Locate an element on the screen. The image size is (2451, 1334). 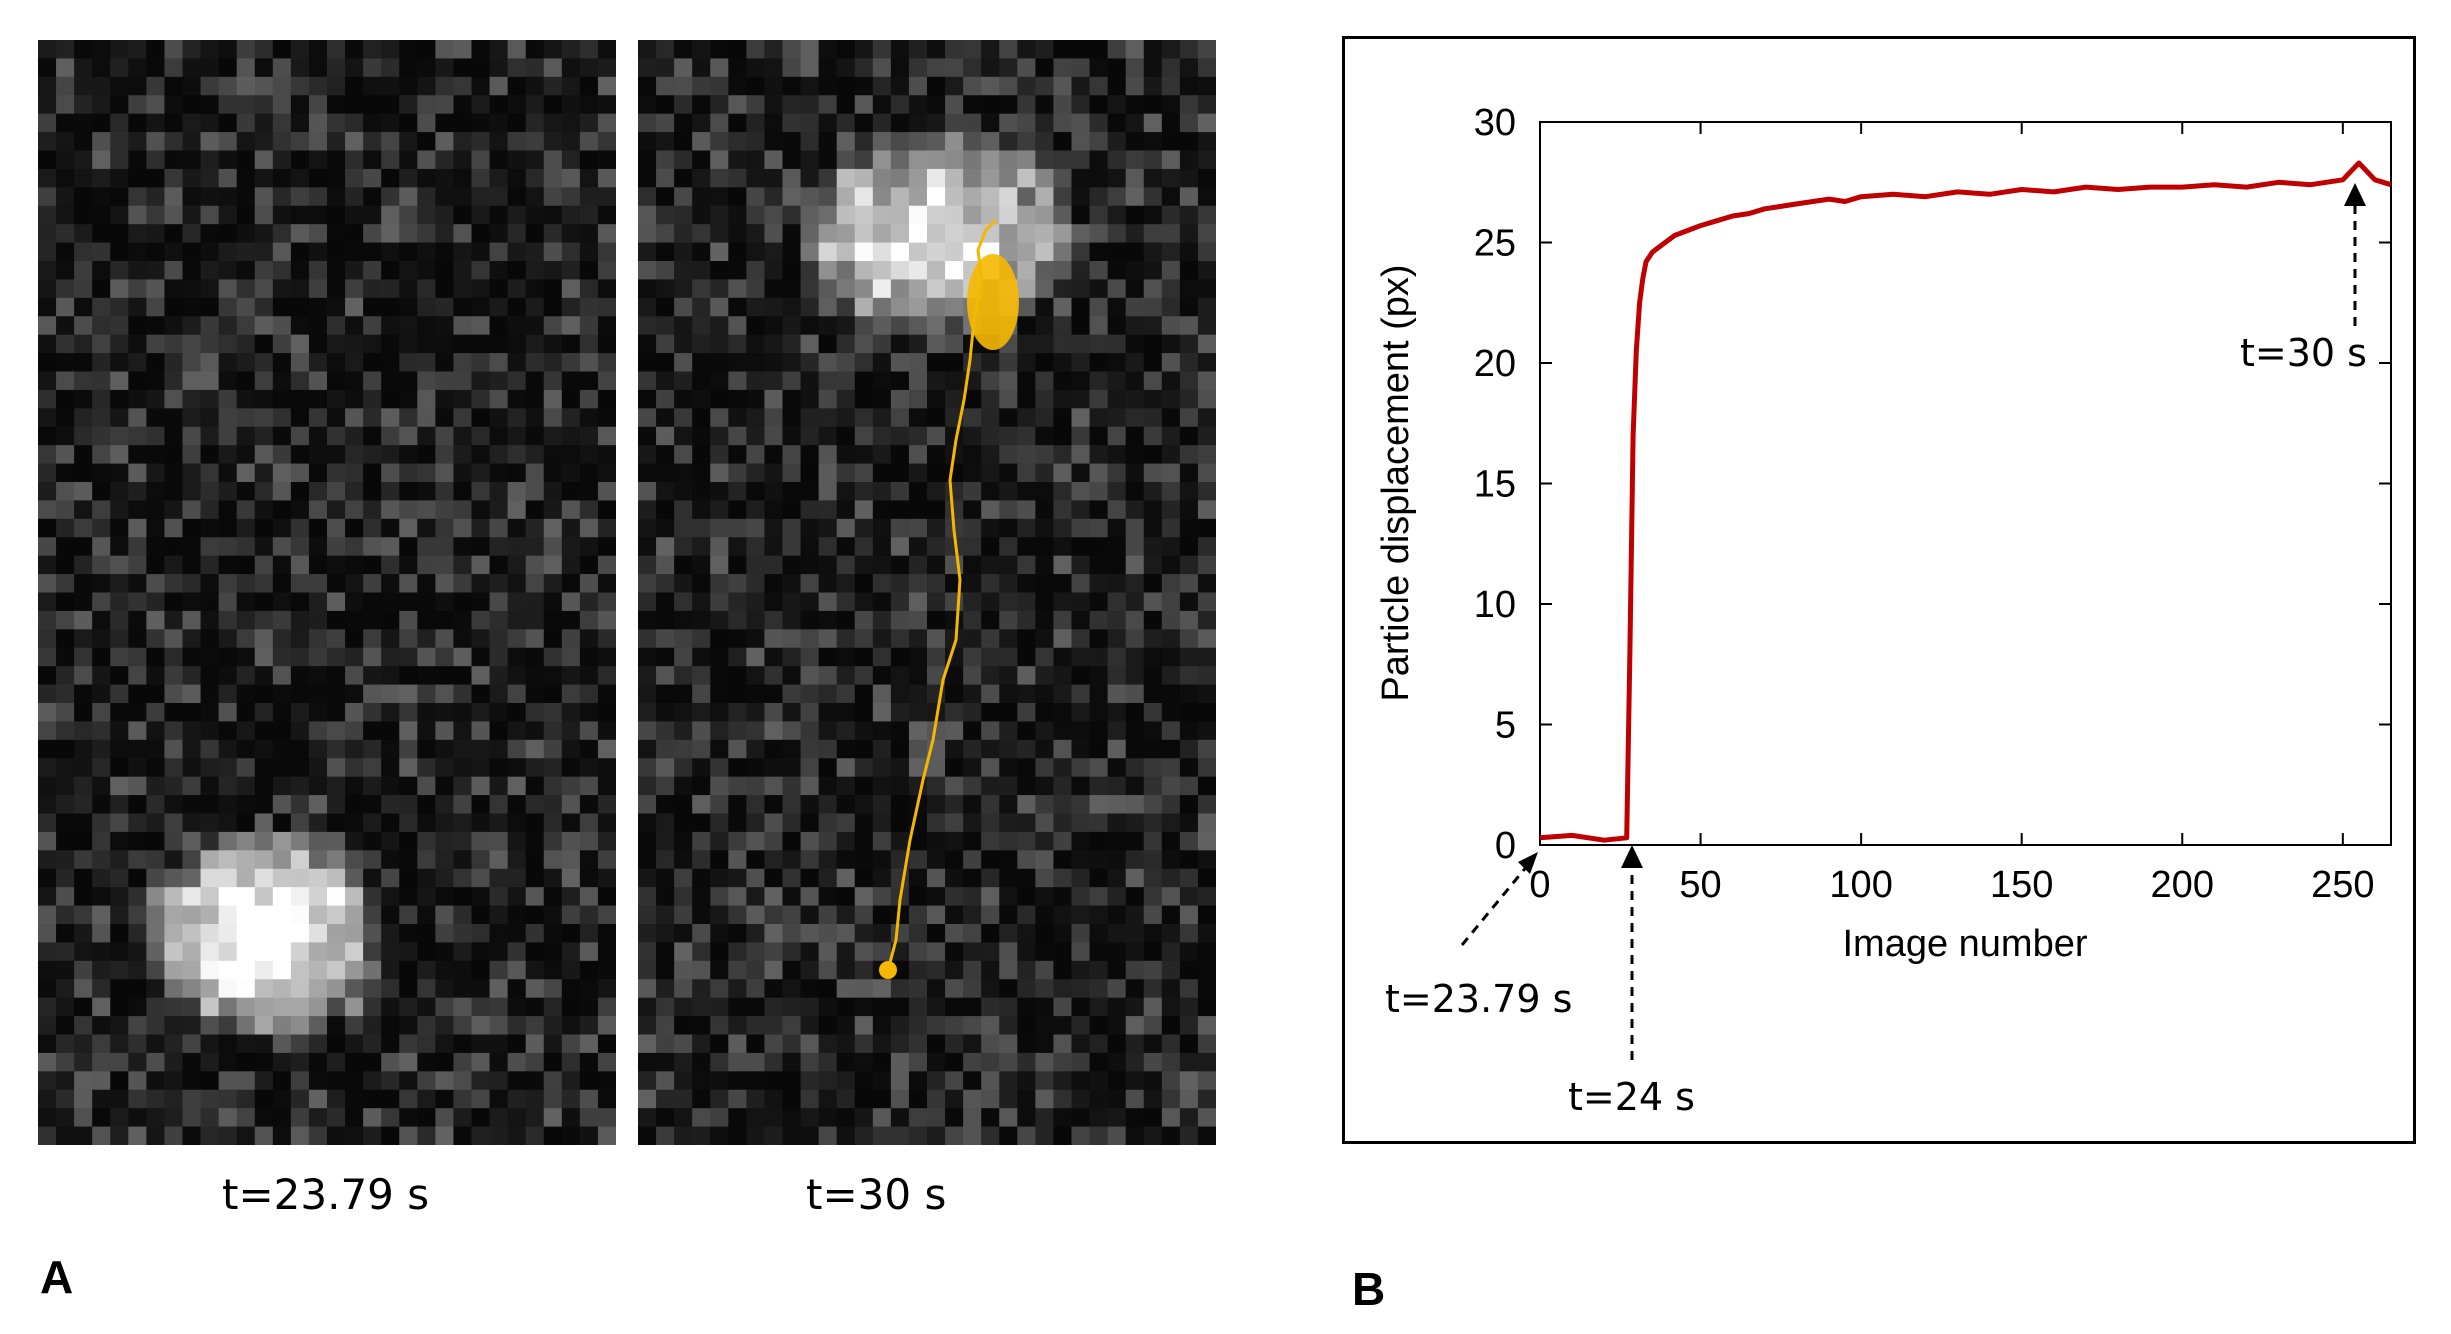
annotation-t-jump: t=24 s is located at coordinates (1631, 1097).